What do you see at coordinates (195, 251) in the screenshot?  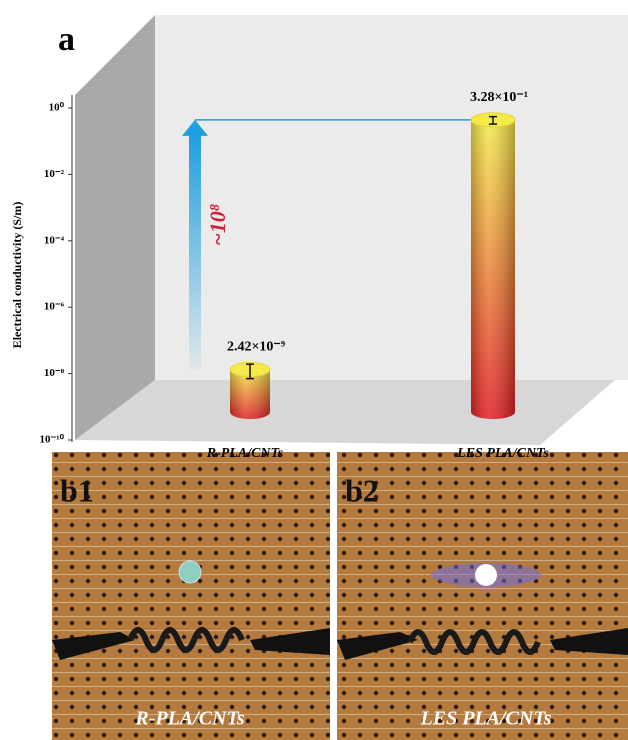 I see `arrow-shaft` at bounding box center [195, 251].